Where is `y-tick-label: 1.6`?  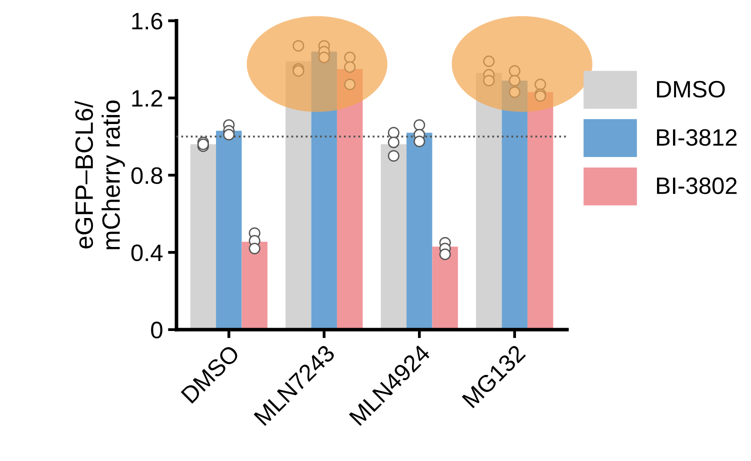
y-tick-label: 1.6 is located at coordinates (147, 21).